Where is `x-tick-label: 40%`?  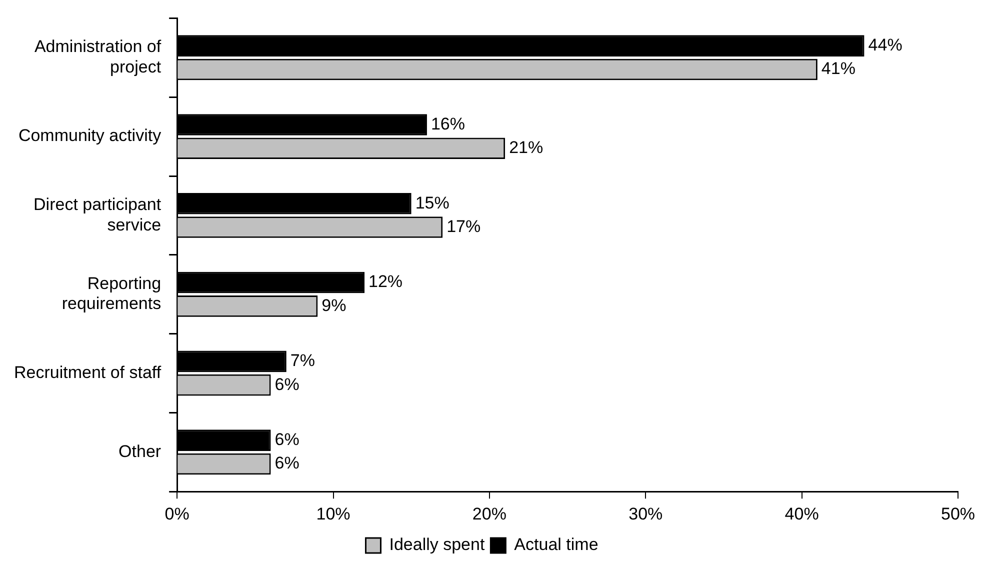
x-tick-label: 40% is located at coordinates (801, 514).